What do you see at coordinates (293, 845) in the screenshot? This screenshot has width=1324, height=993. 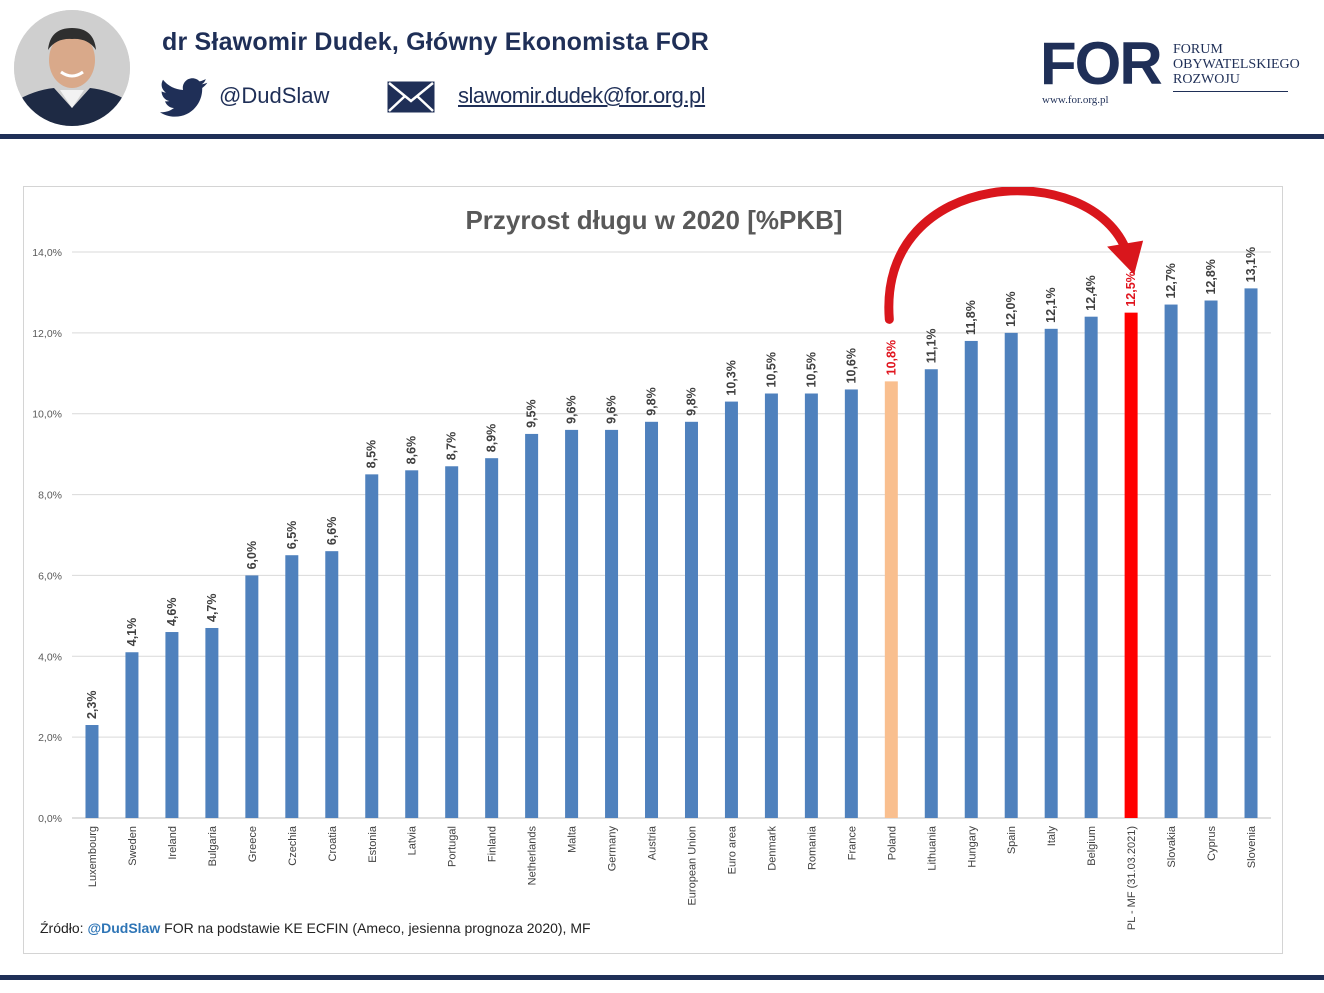 I see `category-label: Czechia` at bounding box center [293, 845].